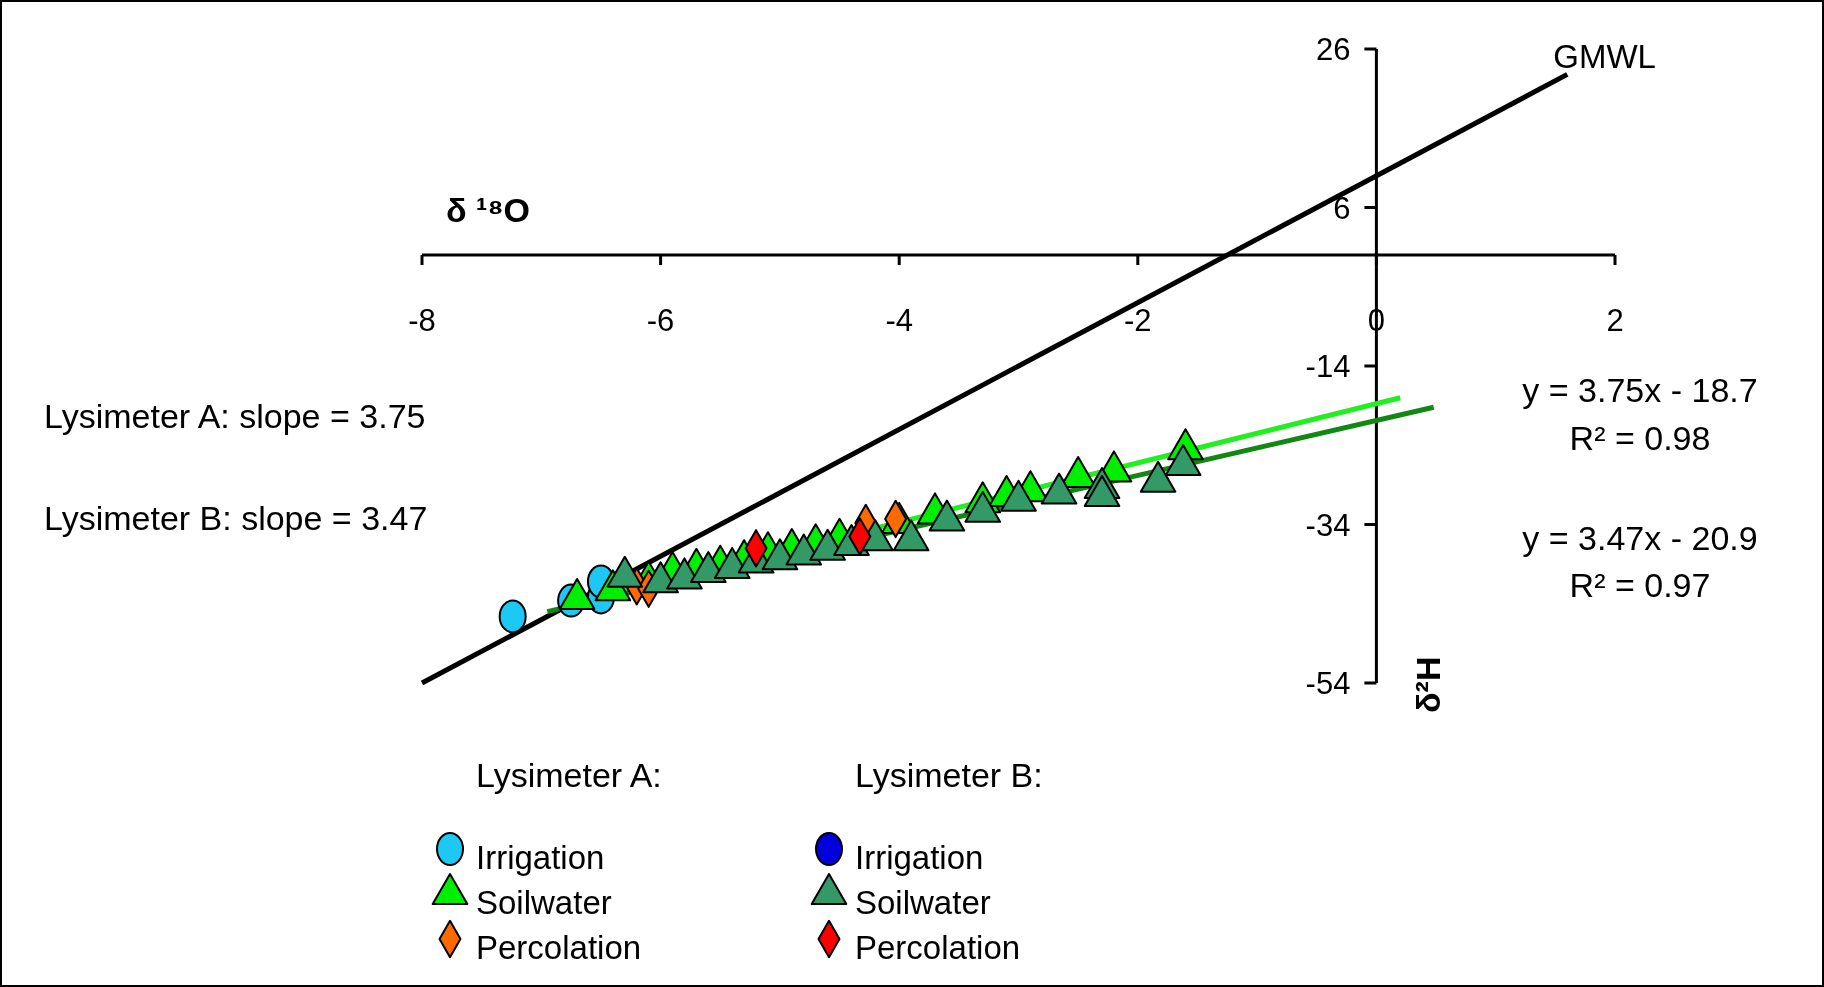  What do you see at coordinates (1640, 438) in the screenshot?
I see `annotation: R² = 0.98` at bounding box center [1640, 438].